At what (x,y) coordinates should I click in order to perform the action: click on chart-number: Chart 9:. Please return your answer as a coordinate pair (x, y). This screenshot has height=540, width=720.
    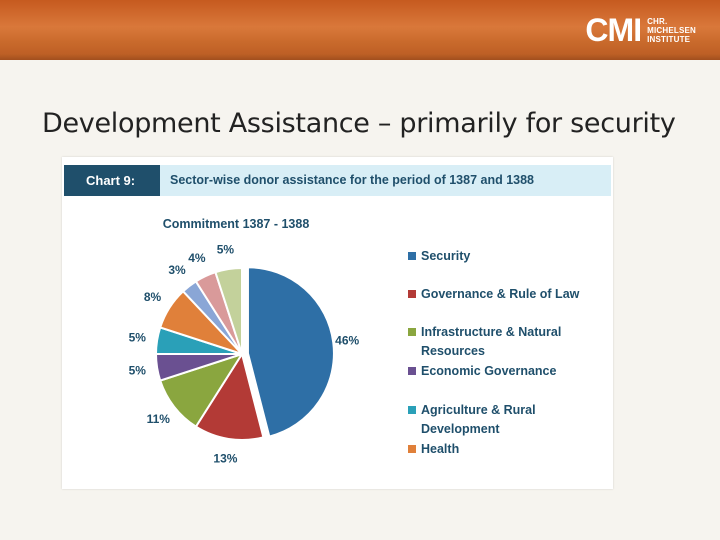
    Looking at the image, I should click on (112, 180).